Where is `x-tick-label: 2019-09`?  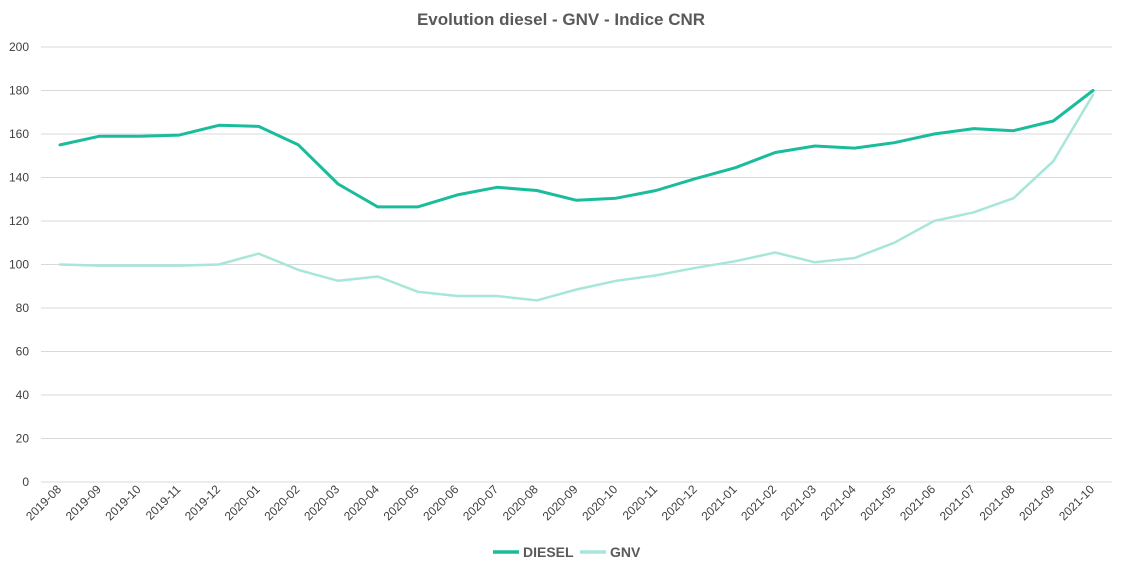 x-tick-label: 2019-09 is located at coordinates (83, 502).